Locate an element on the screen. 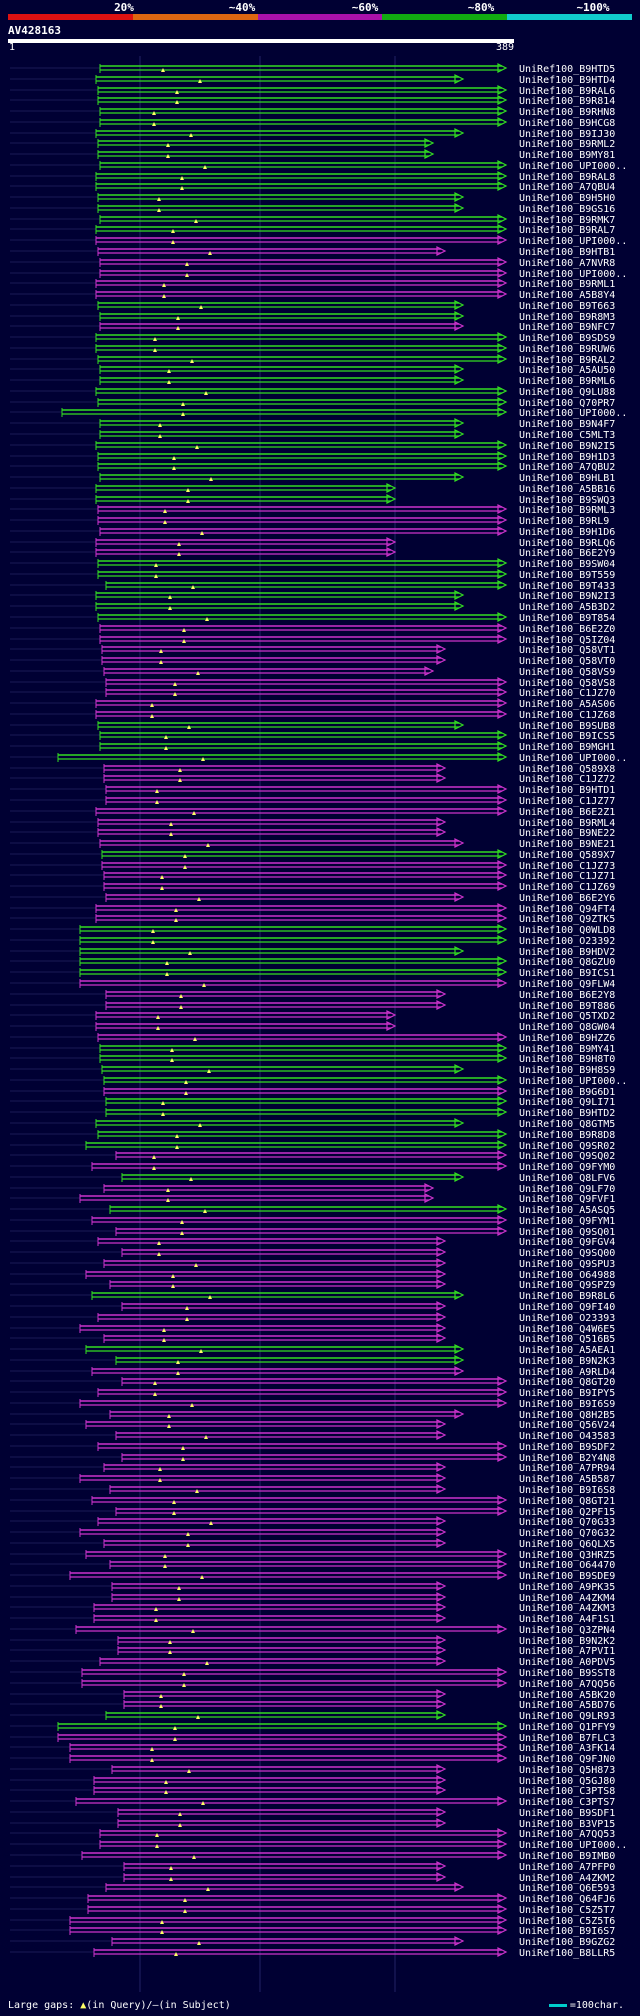  hit-id-label: UniRef100_O23392 is located at coordinates (567, 941).